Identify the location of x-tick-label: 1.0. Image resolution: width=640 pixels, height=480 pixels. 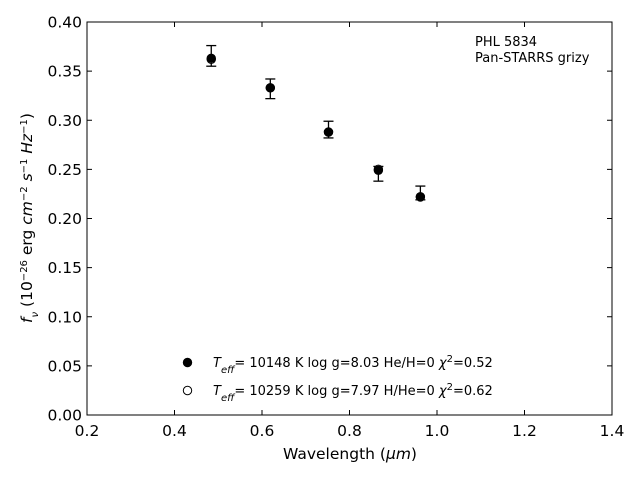
(437, 431).